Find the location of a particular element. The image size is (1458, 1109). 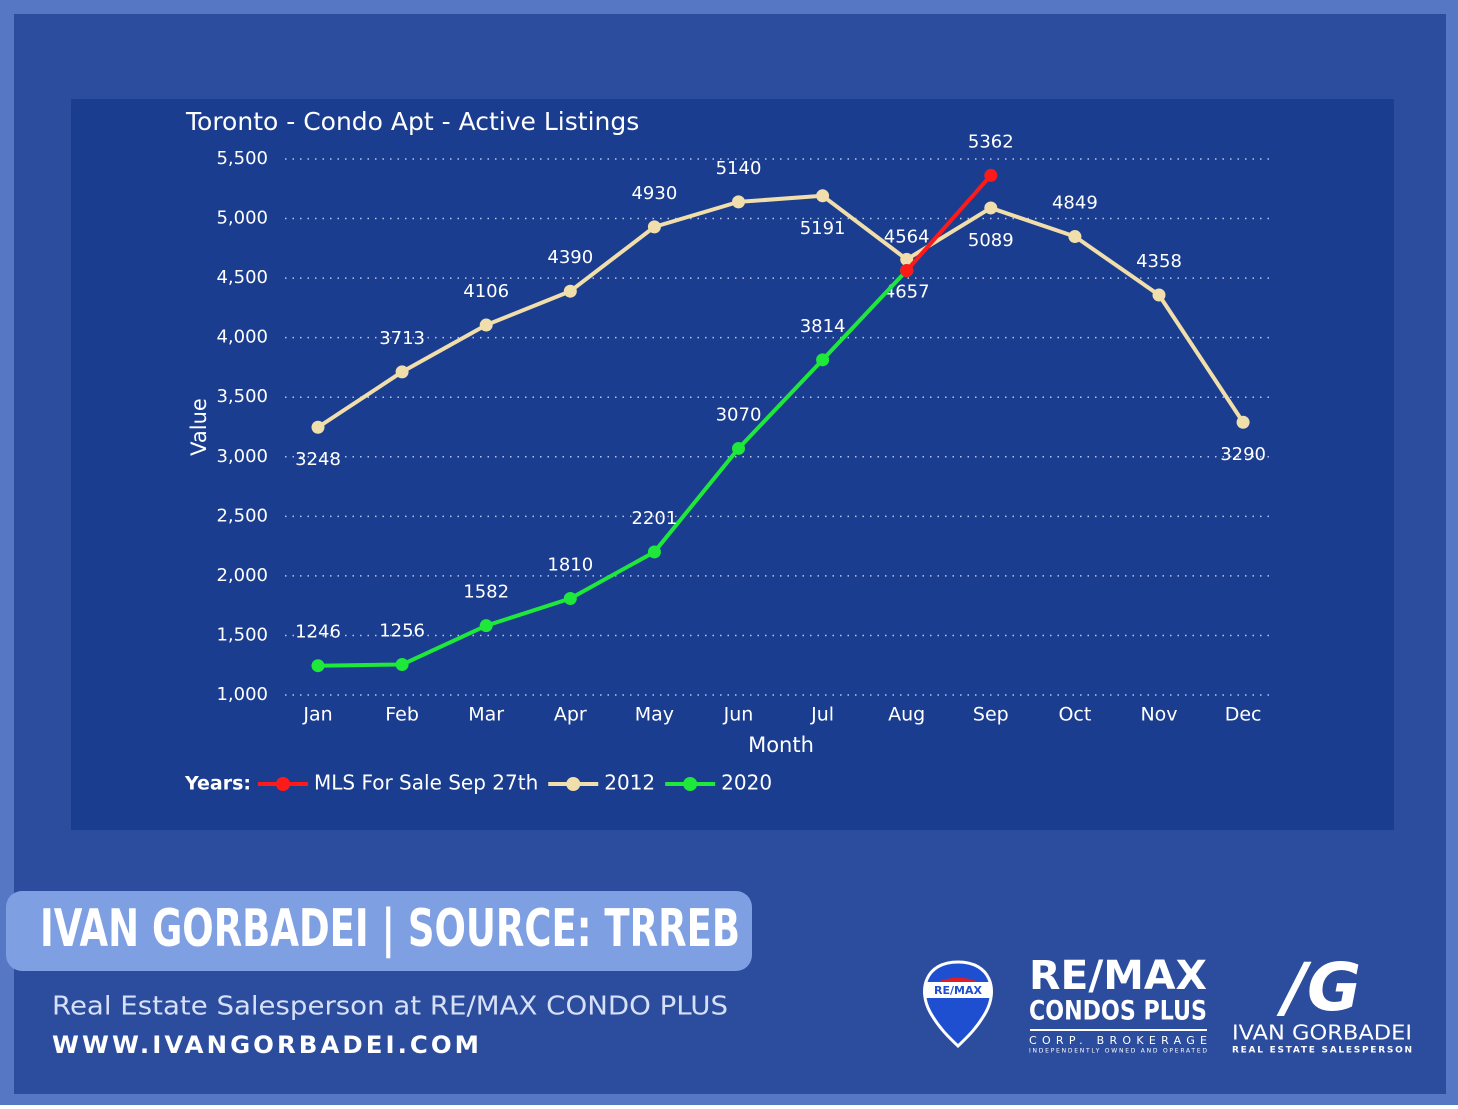

data-label: 4849 is located at coordinates (1075, 203).